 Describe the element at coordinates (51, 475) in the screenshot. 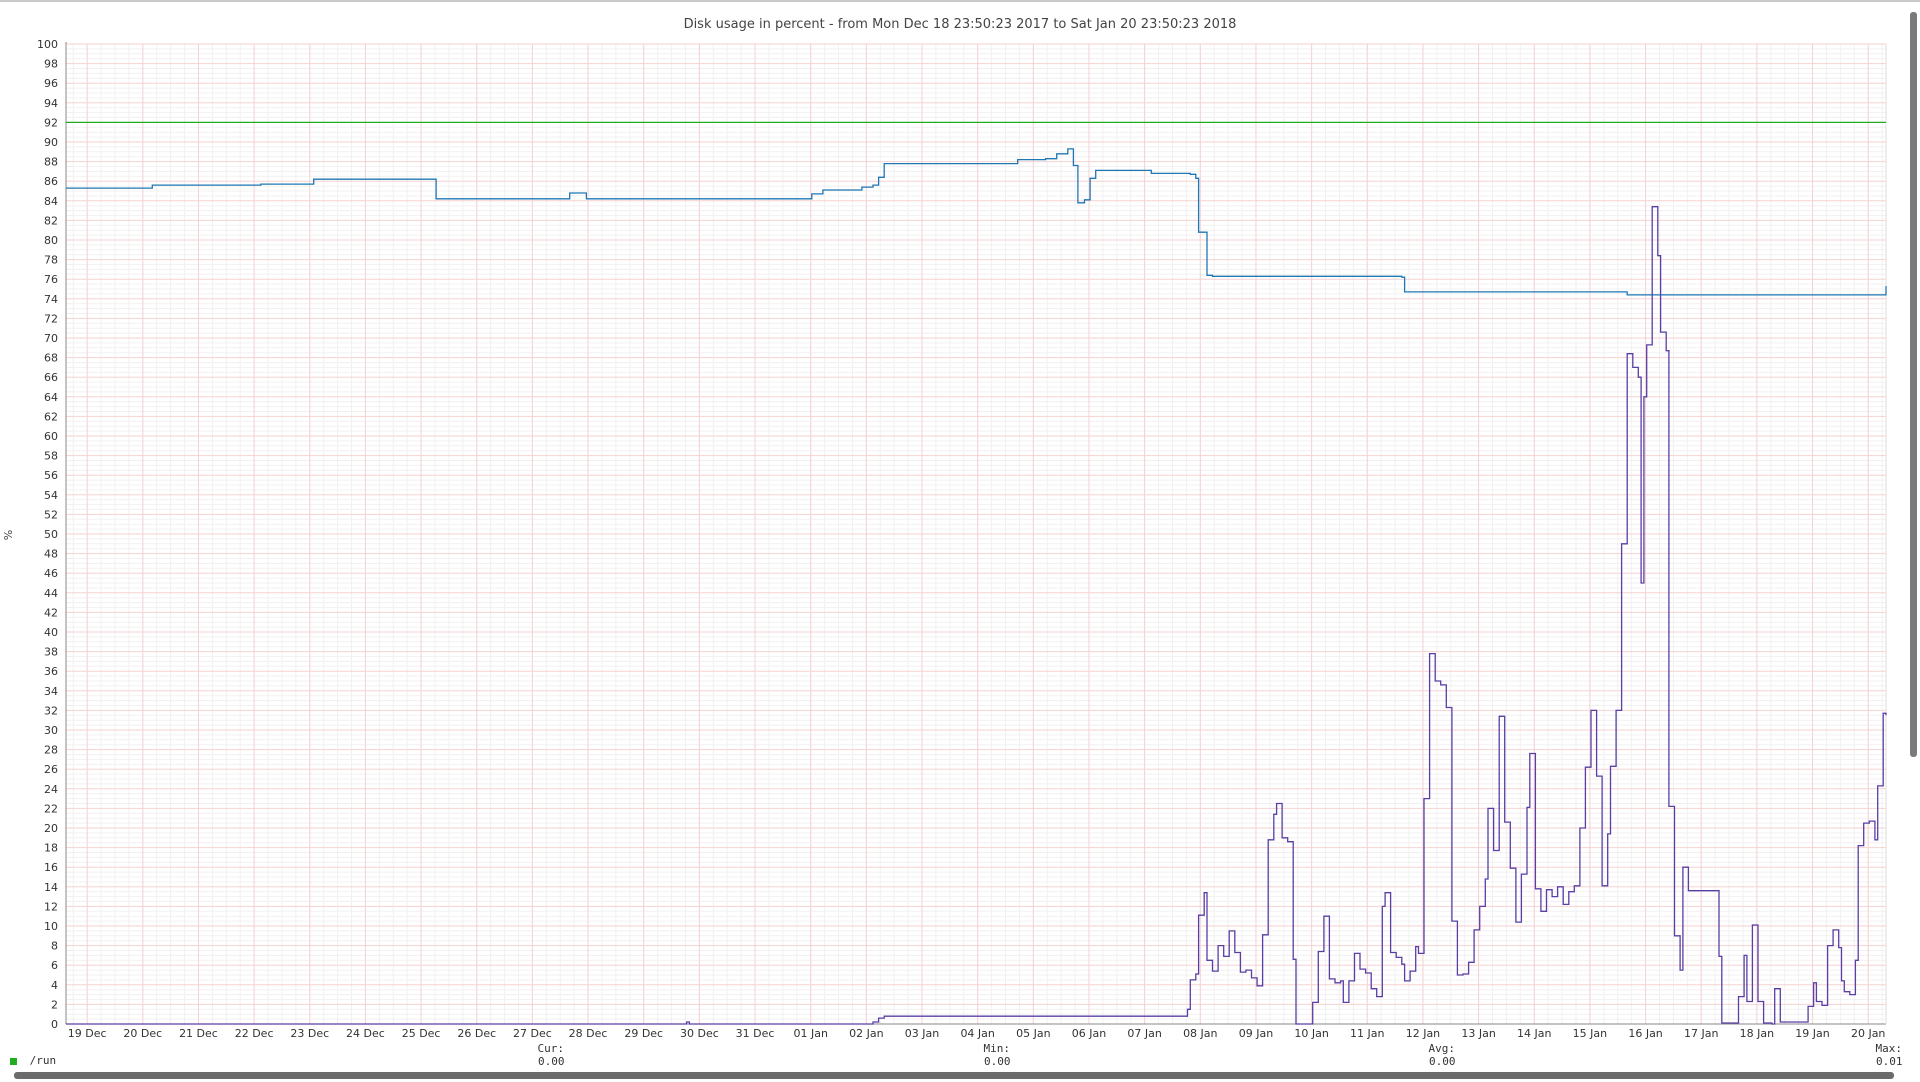

I see `y-tick-label: 56` at that location.